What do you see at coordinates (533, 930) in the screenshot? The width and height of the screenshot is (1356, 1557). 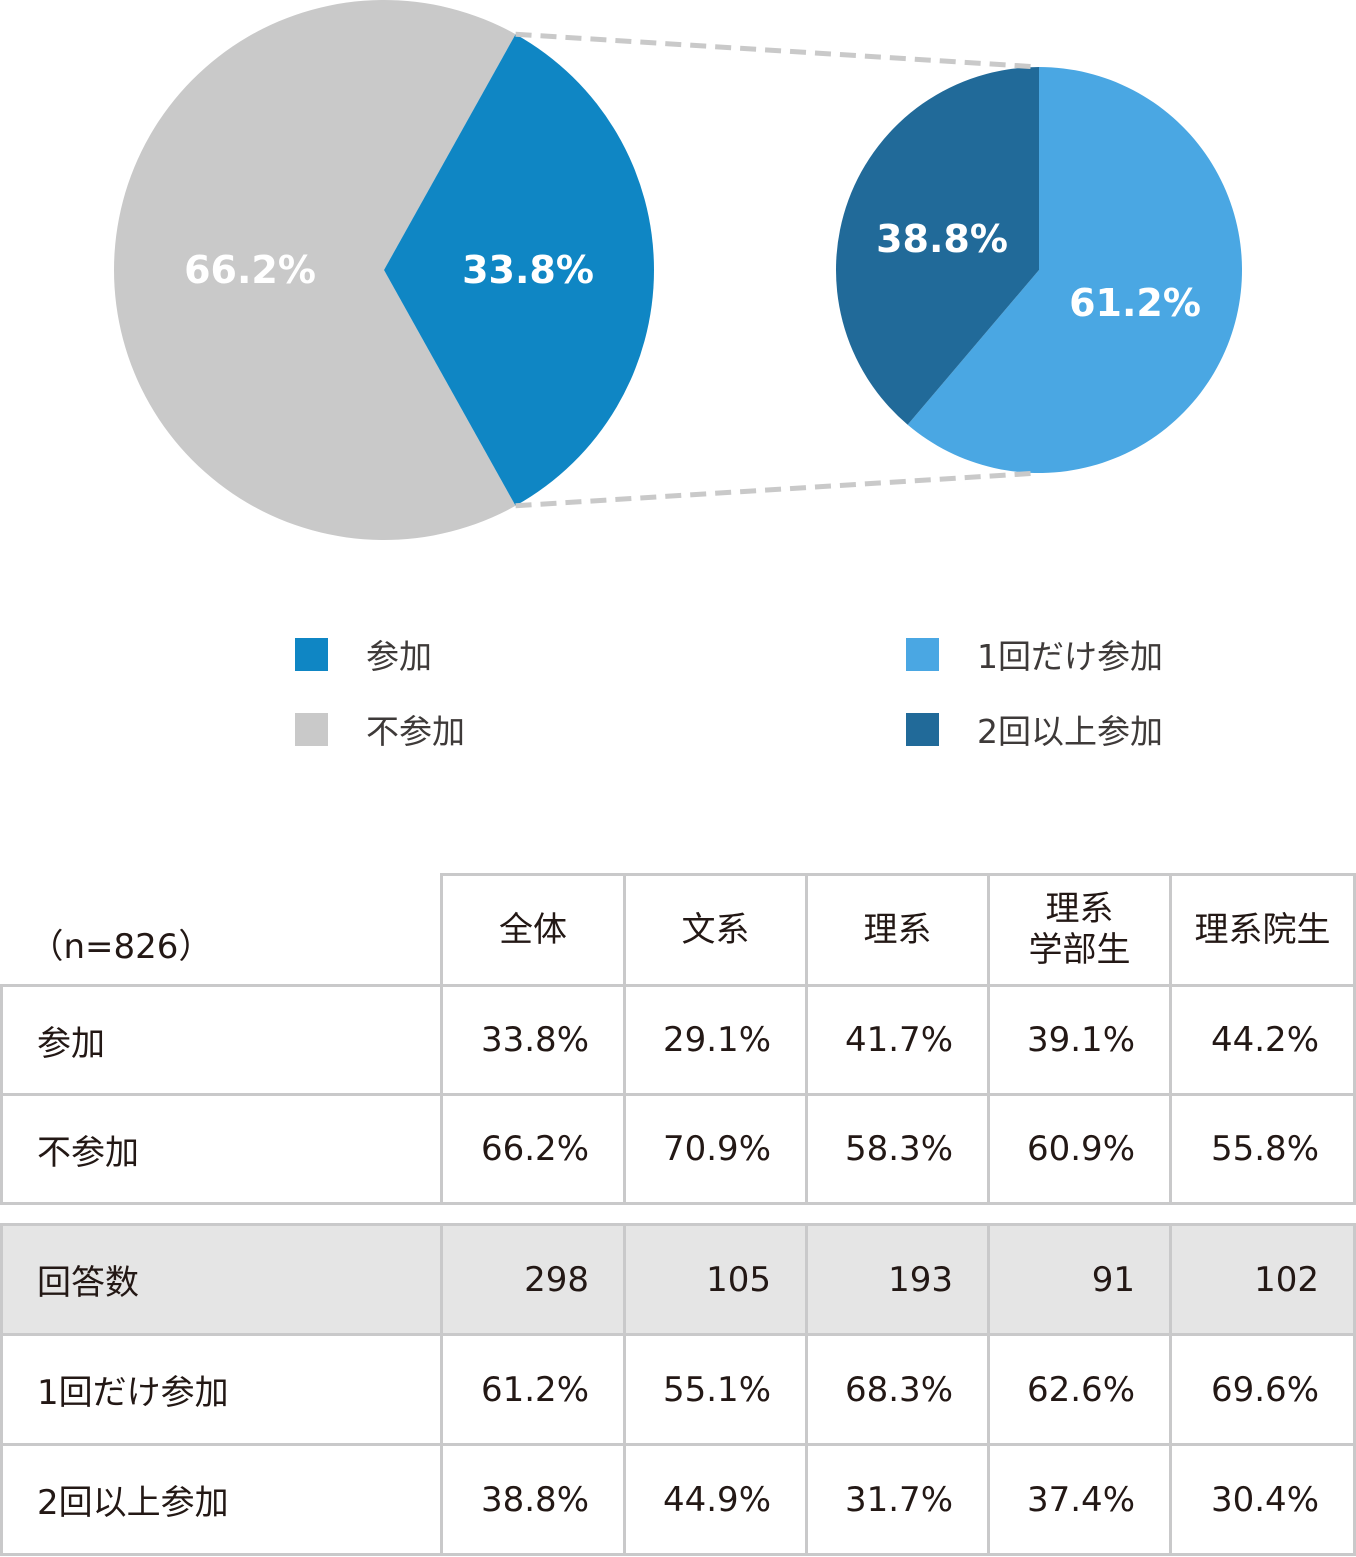 I see `column-header: 全体` at bounding box center [533, 930].